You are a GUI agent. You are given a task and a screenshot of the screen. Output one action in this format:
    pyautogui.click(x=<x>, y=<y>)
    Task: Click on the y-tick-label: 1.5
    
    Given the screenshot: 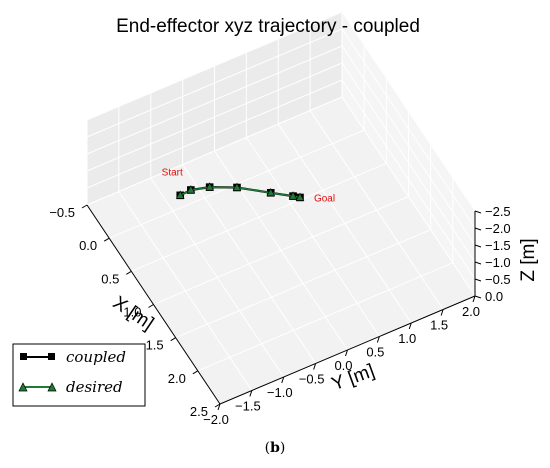 What is the action you would take?
    pyautogui.click(x=439, y=325)
    